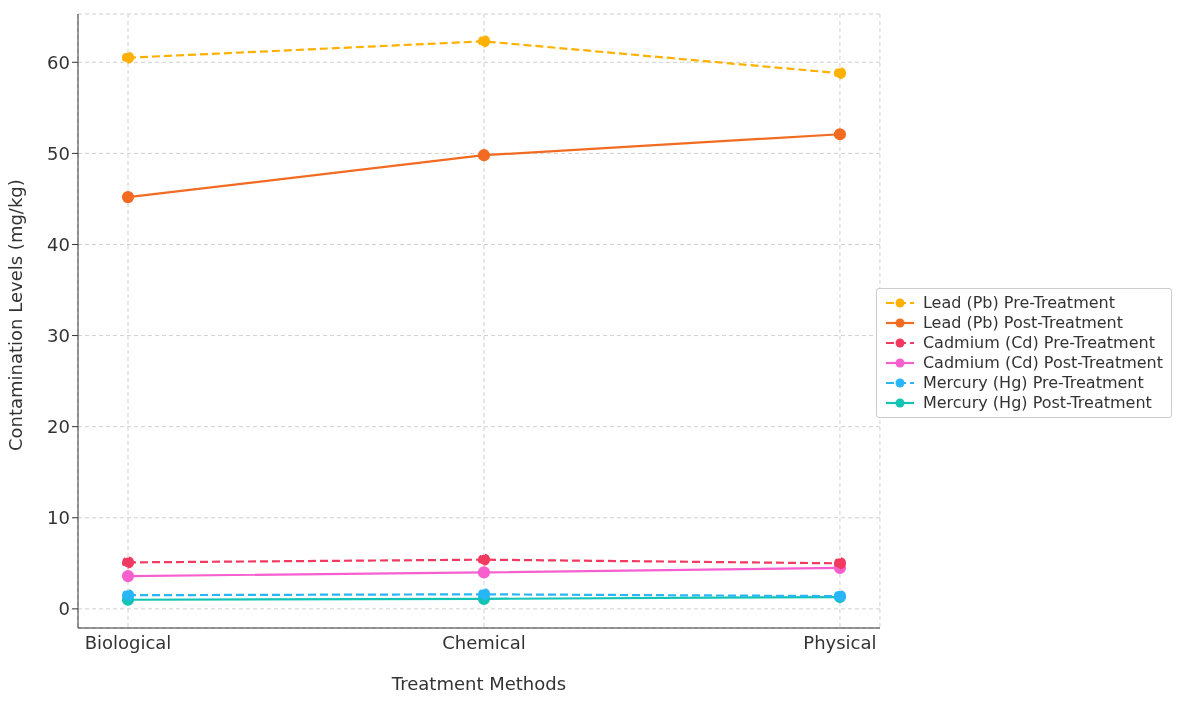 This screenshot has width=1184, height=704. What do you see at coordinates (128, 642) in the screenshot?
I see `x-tick-label: Biological` at bounding box center [128, 642].